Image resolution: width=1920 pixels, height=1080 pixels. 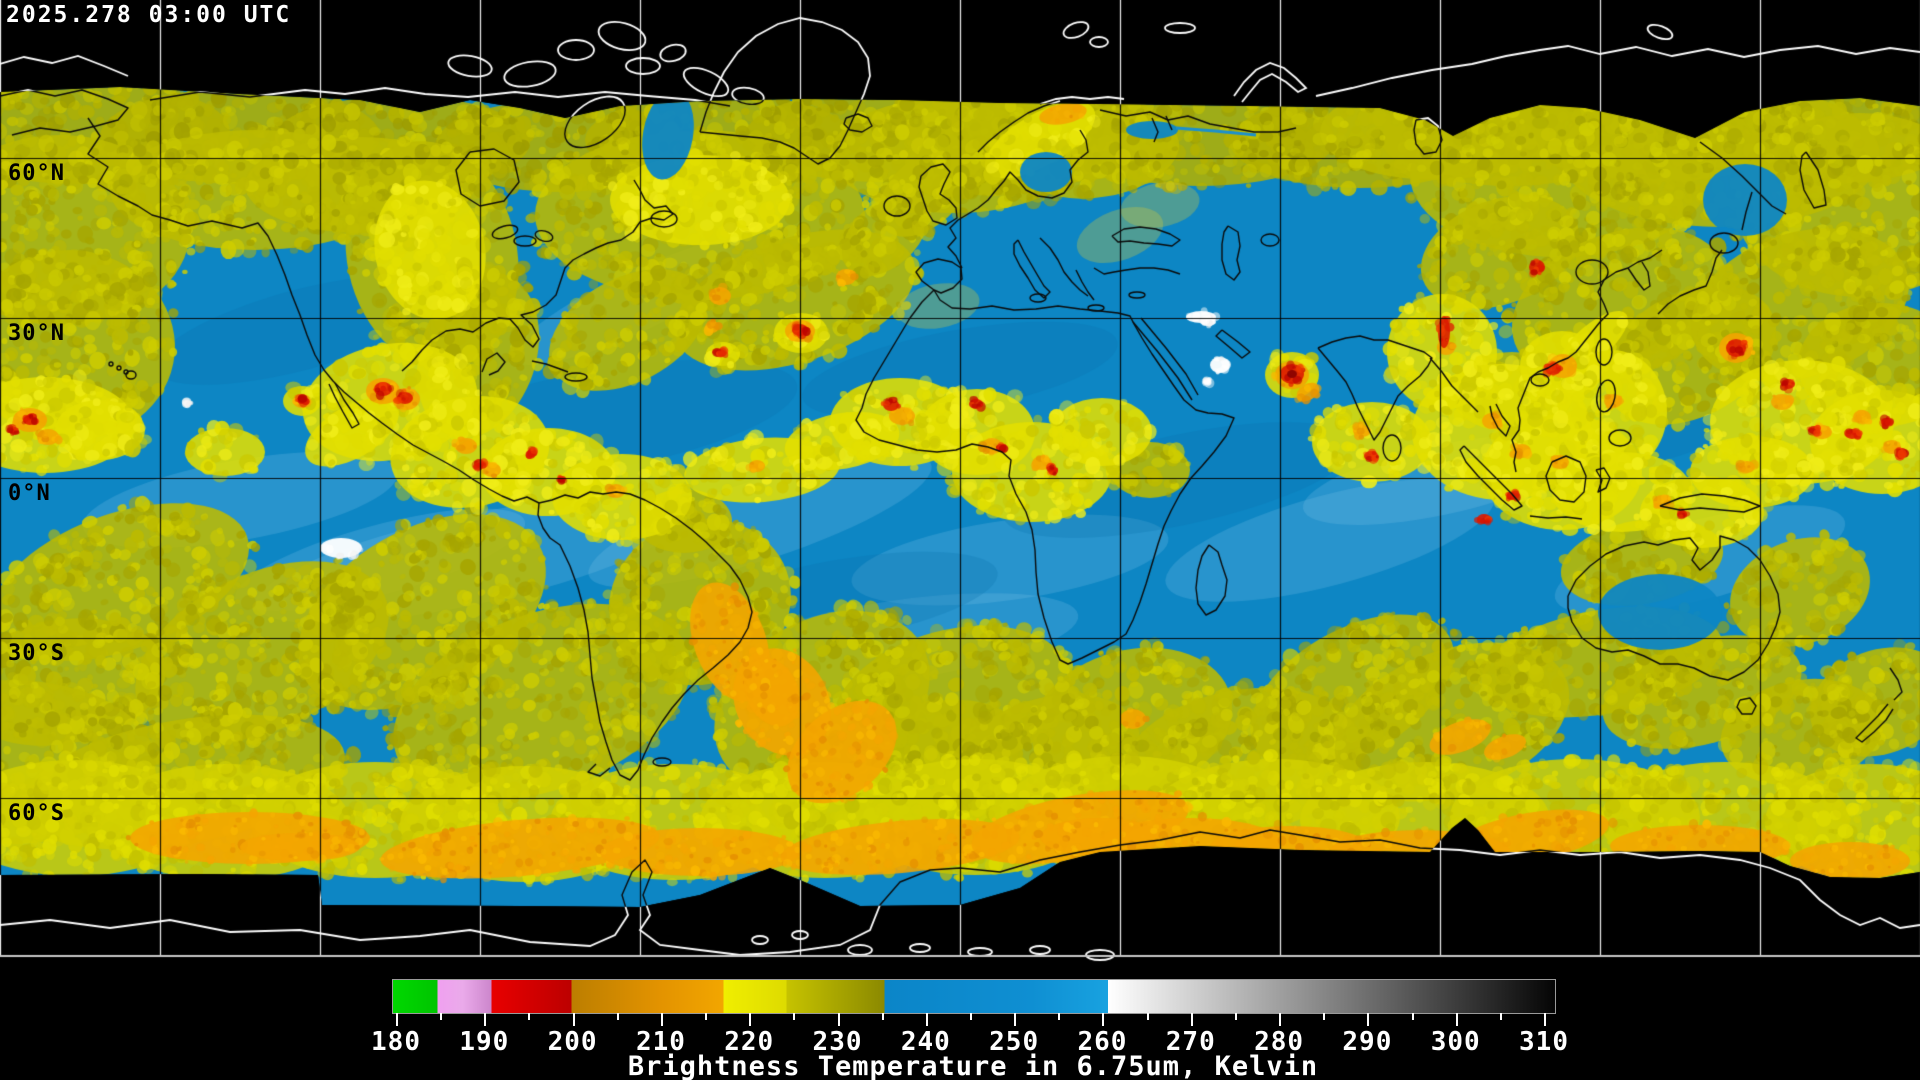 What do you see at coordinates (1102, 1042) in the screenshot?
I see `colorbar-tick-label: 260` at bounding box center [1102, 1042].